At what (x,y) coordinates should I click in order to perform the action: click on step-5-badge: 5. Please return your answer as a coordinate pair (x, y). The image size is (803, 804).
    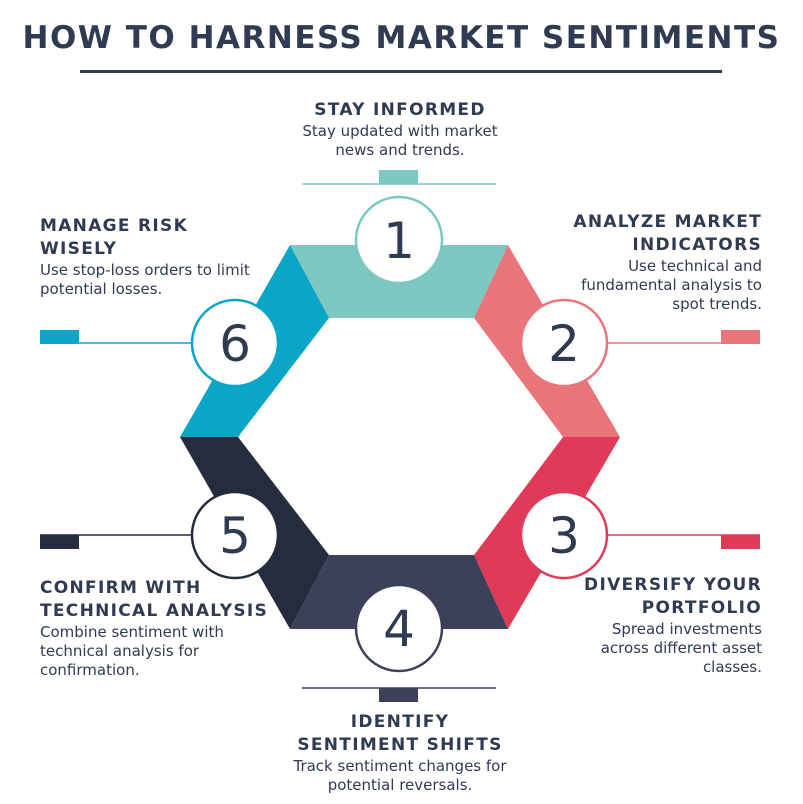
    Looking at the image, I should click on (235, 535).